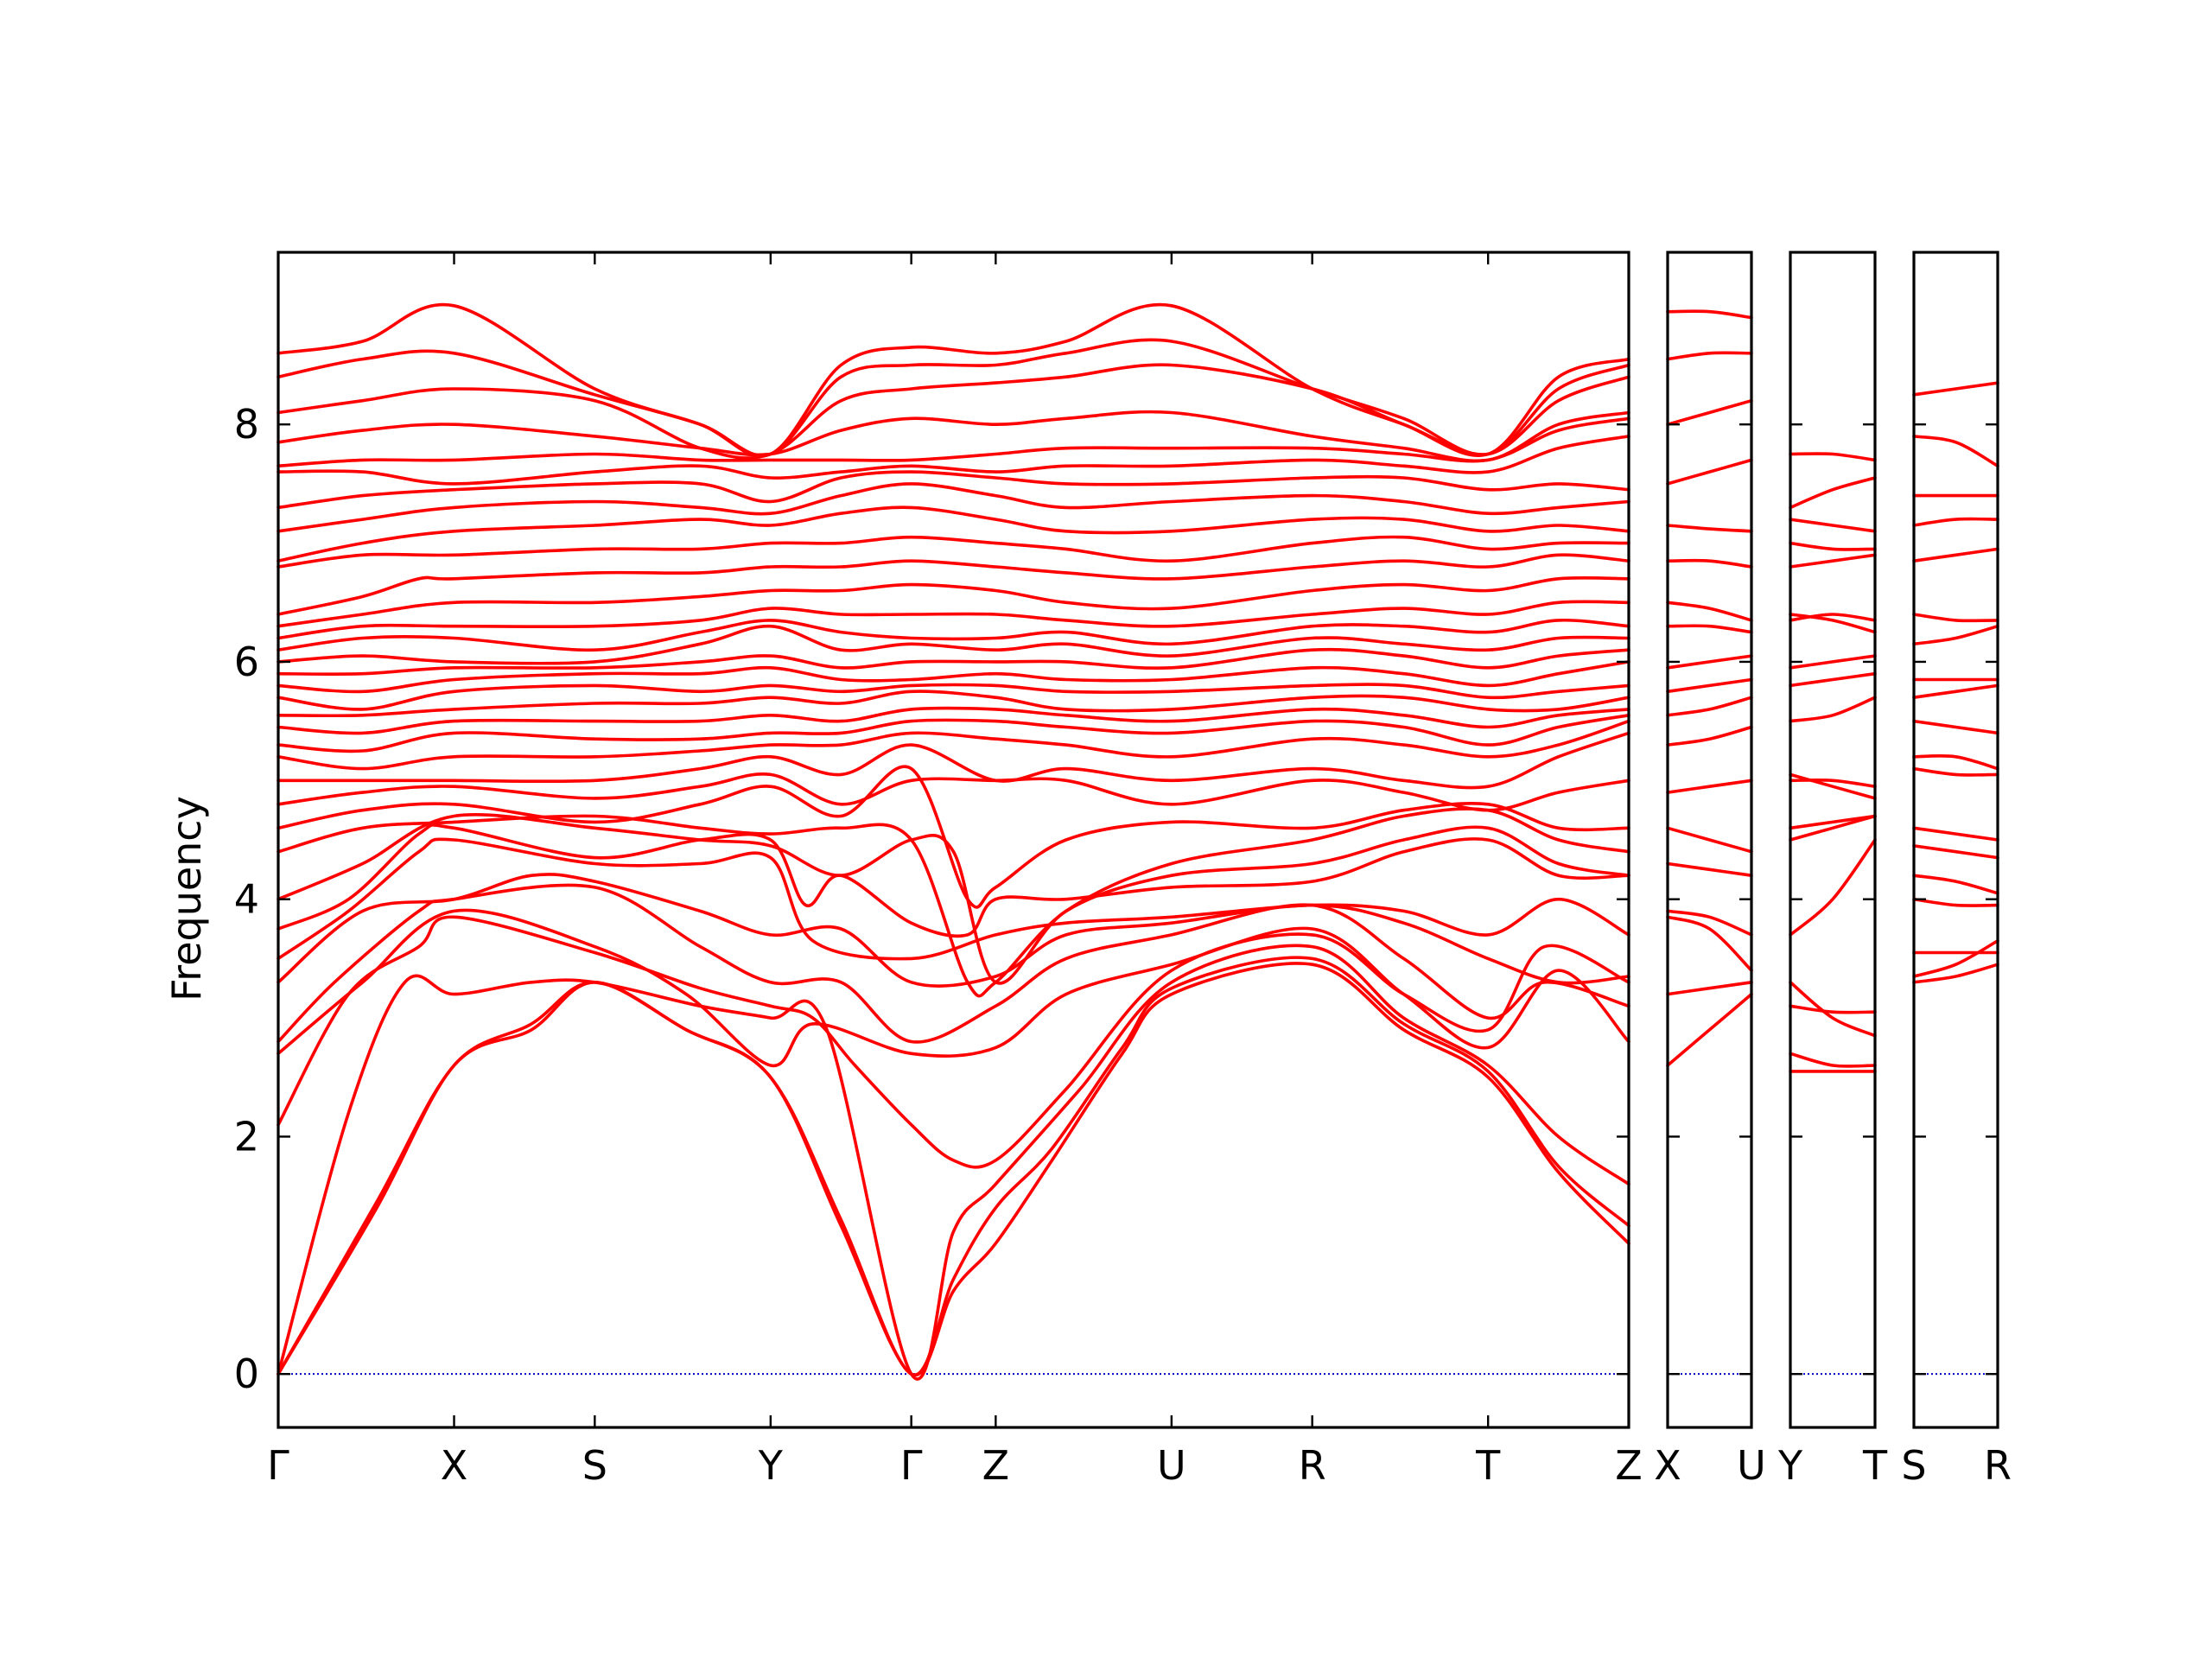 The height and width of the screenshot is (1659, 2212). Describe the element at coordinates (246, 1136) in the screenshot. I see `y-tick-label: 2` at that location.